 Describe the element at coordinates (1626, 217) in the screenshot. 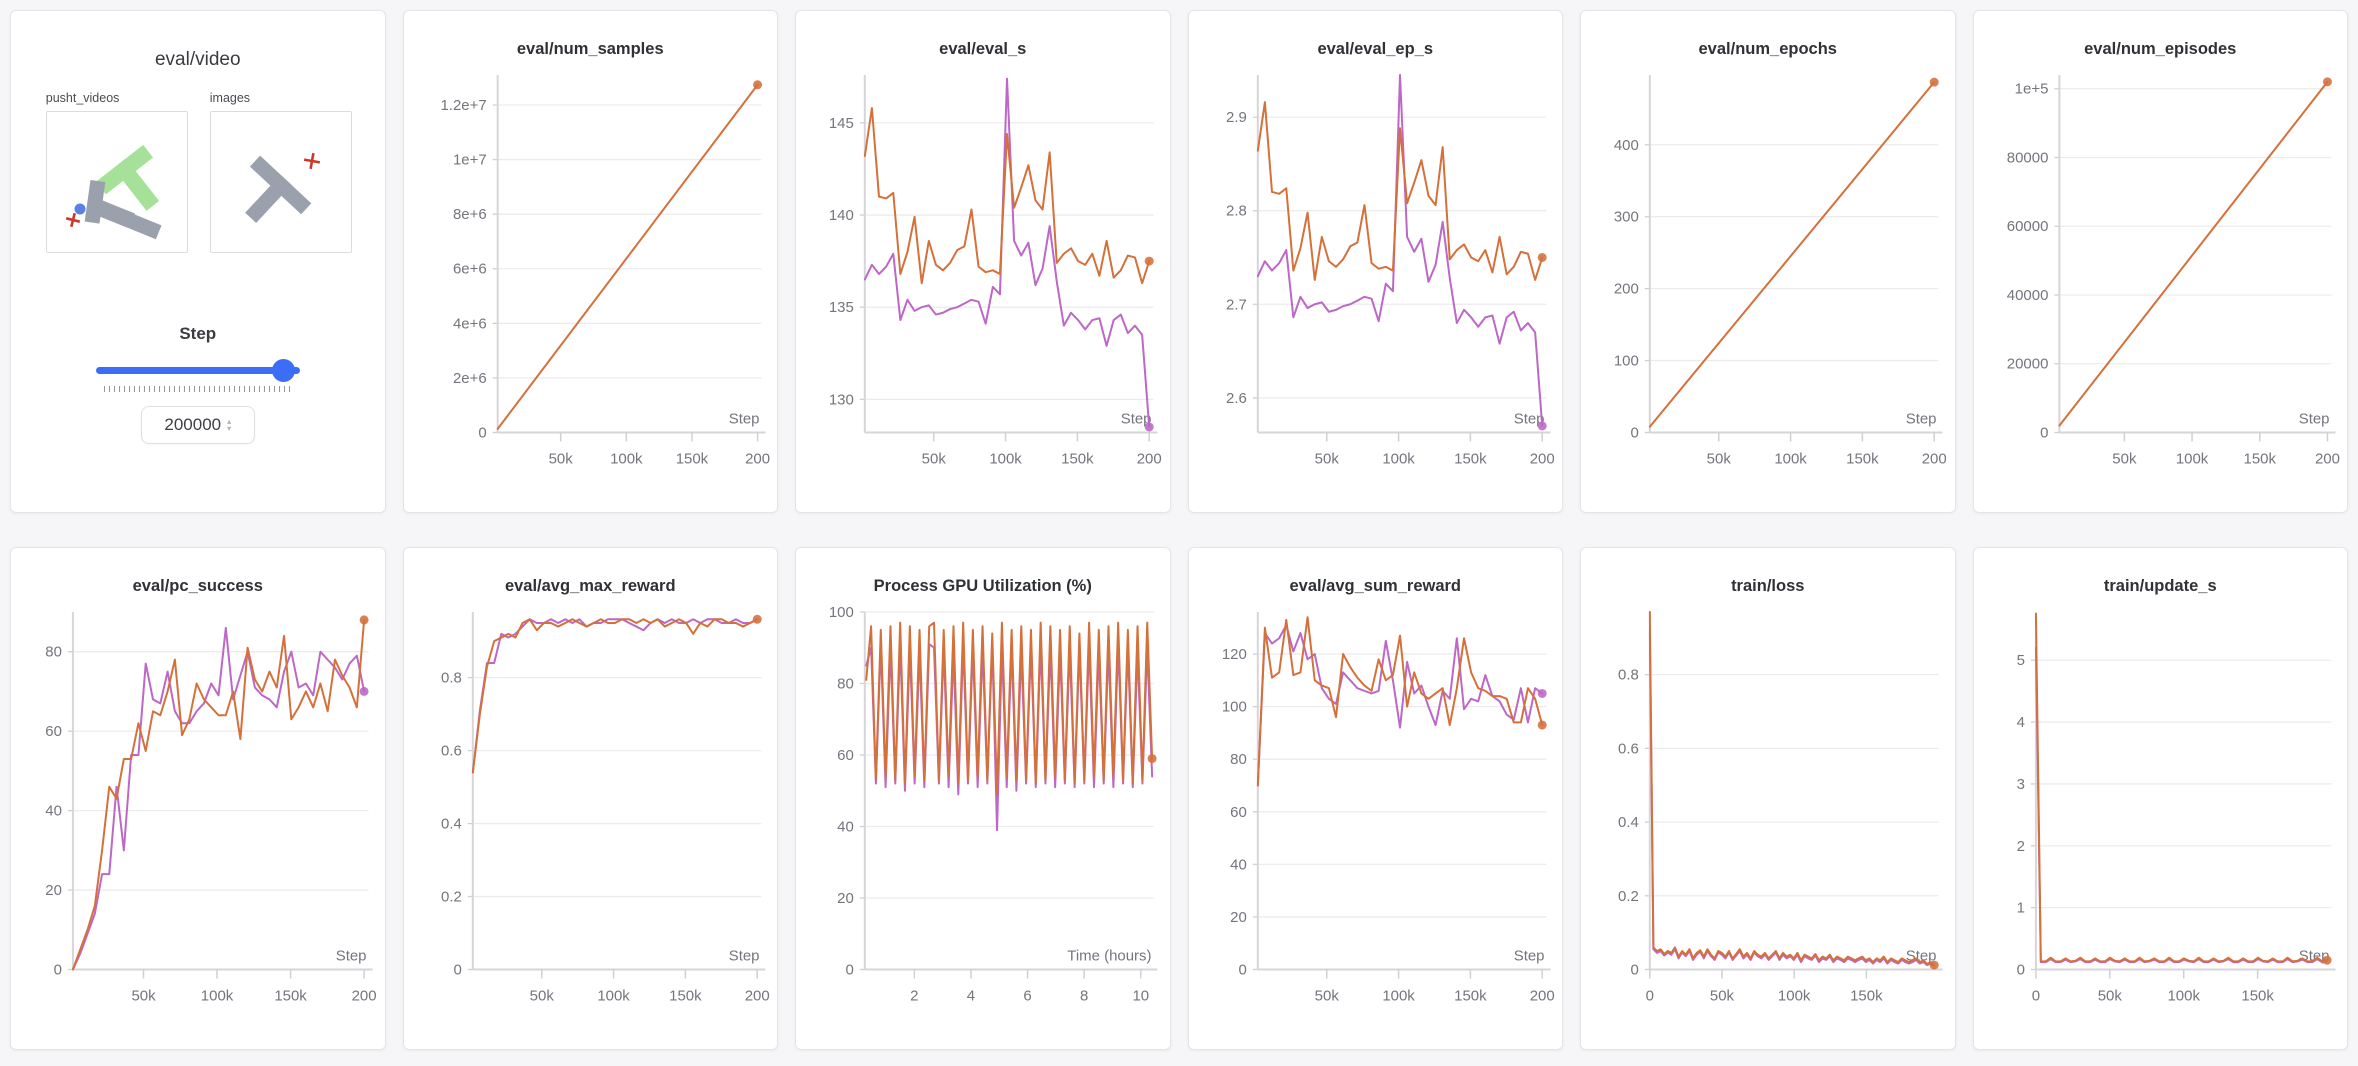

I see `svg-text: 300` at that location.